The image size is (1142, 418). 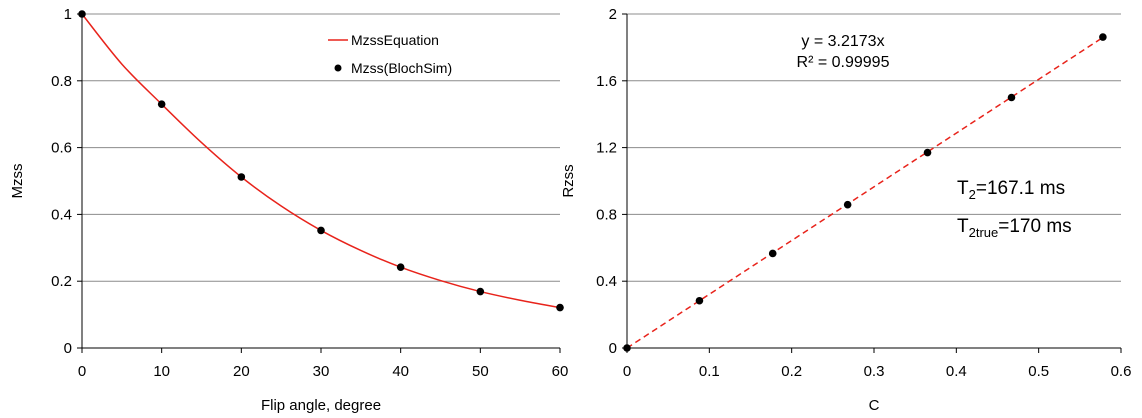 I want to click on x-tick-label: 50, so click(x=480, y=371).